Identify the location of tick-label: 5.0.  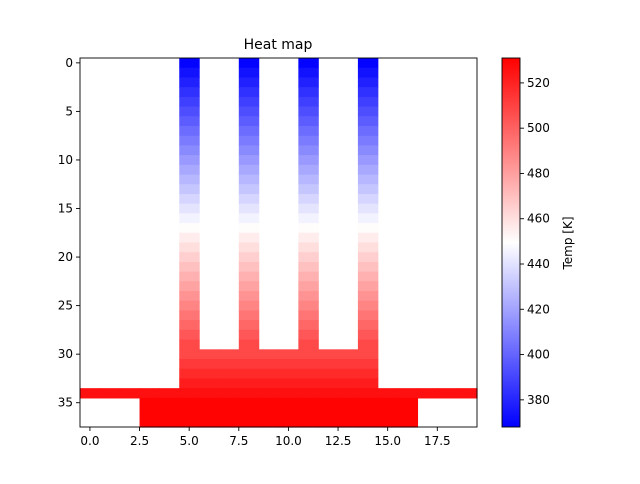
(189, 441).